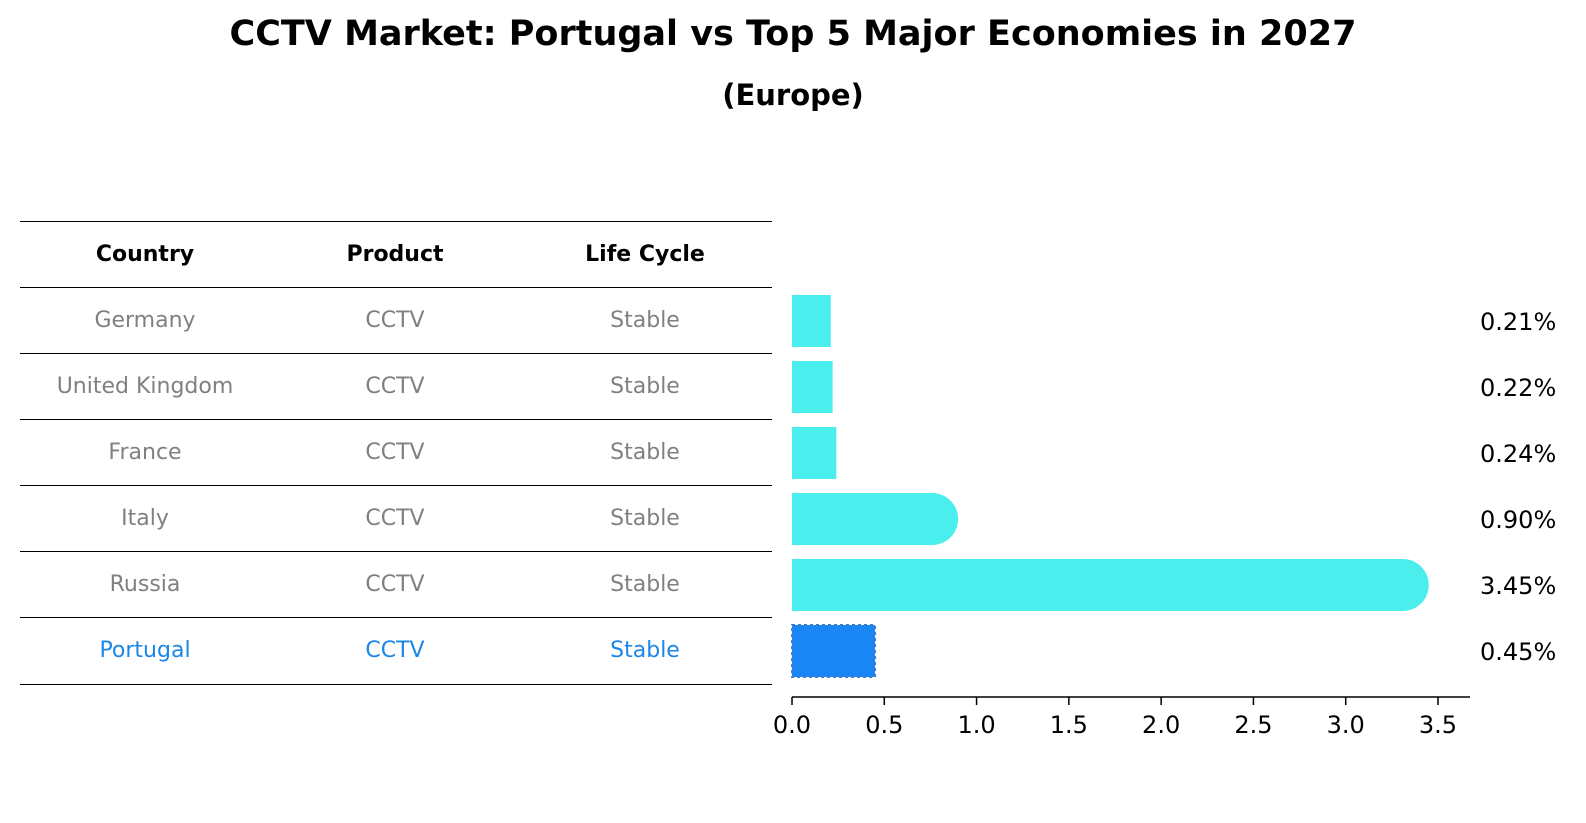 The height and width of the screenshot is (823, 1586). I want to click on header-product: Product, so click(395, 254).